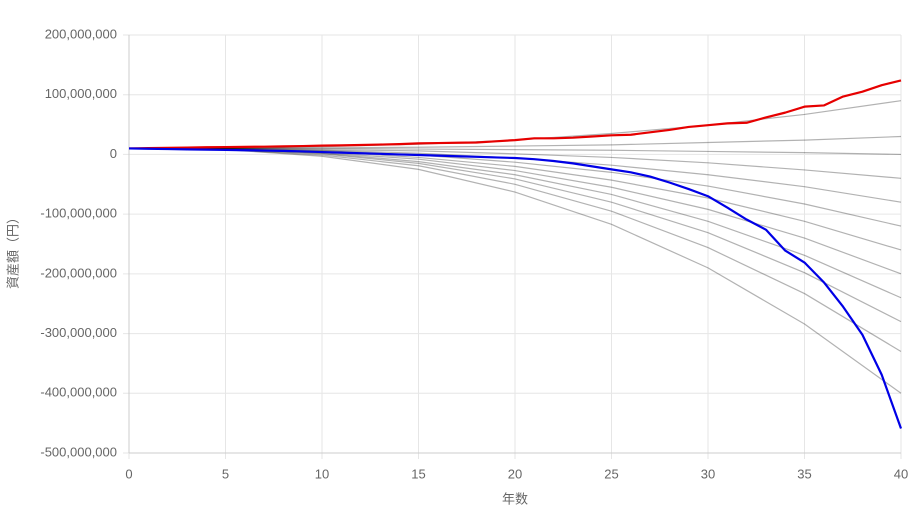 The width and height of the screenshot is (916, 517). What do you see at coordinates (81, 33) in the screenshot?
I see `y-tick-label: 200,000,000` at bounding box center [81, 33].